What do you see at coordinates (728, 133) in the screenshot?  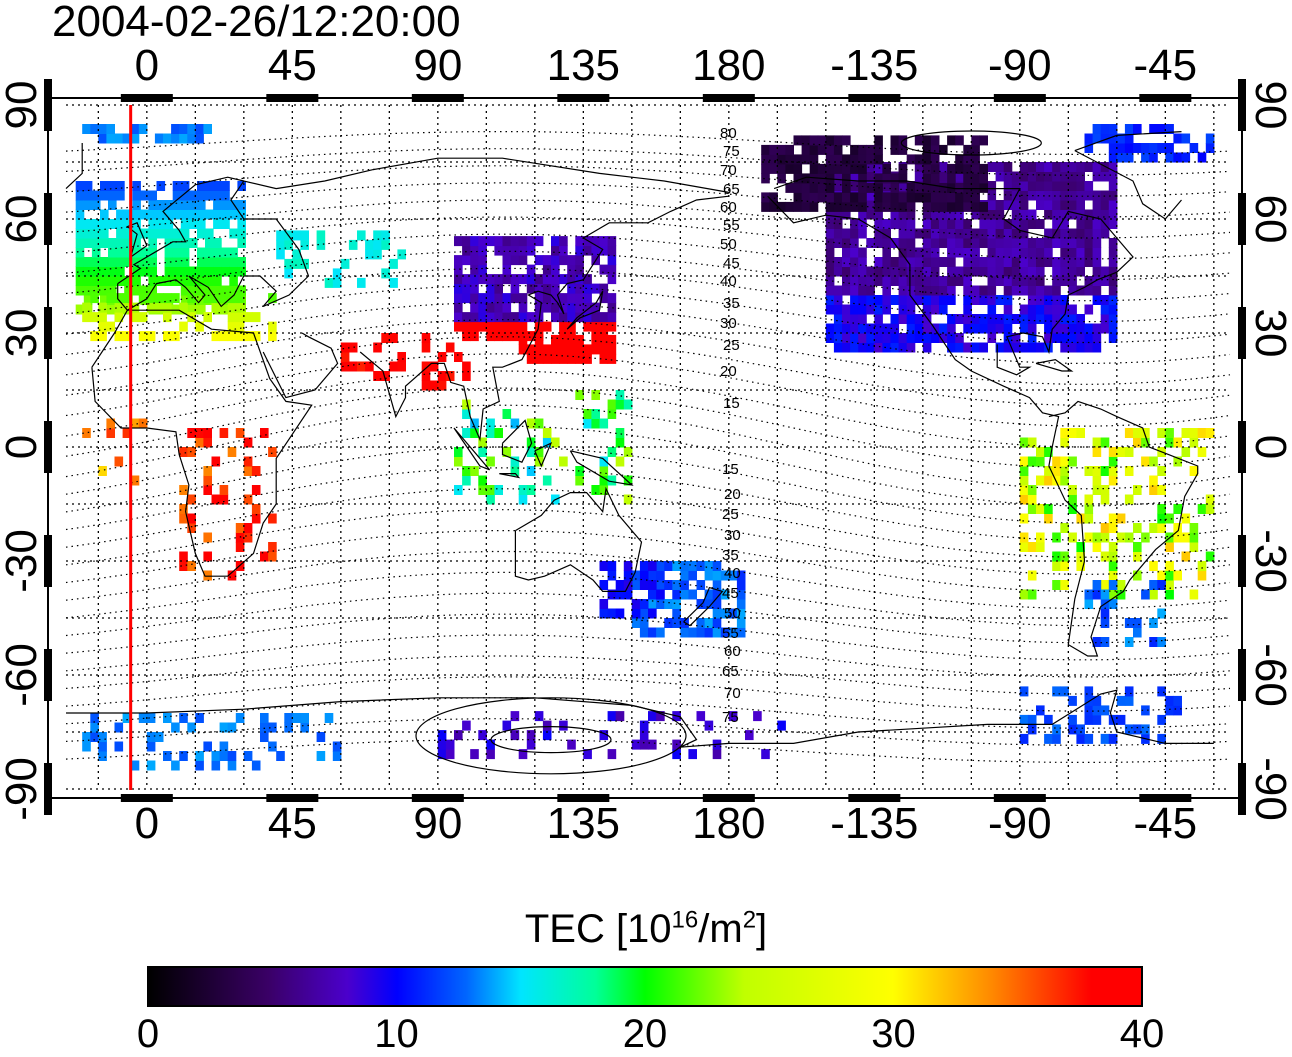 I see `contour-label: 80` at bounding box center [728, 133].